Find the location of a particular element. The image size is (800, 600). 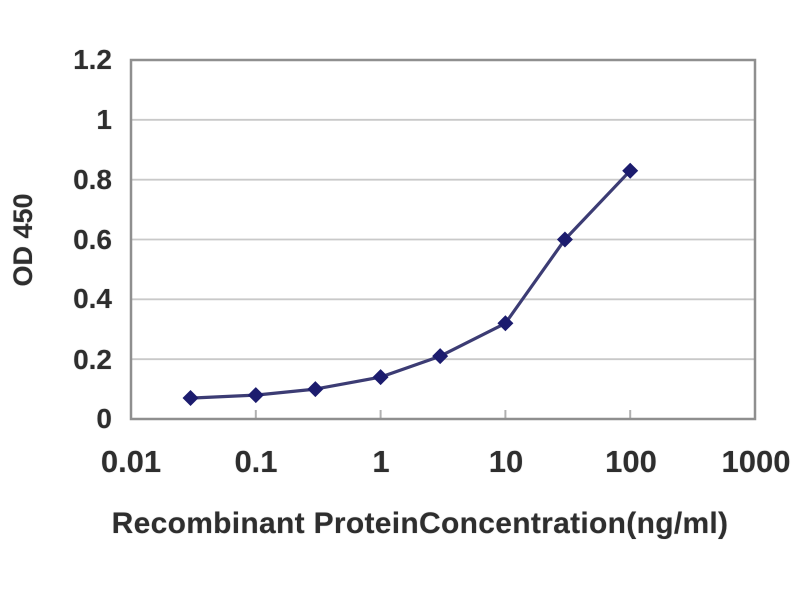

x-tick-label: 0.1 is located at coordinates (256, 461).